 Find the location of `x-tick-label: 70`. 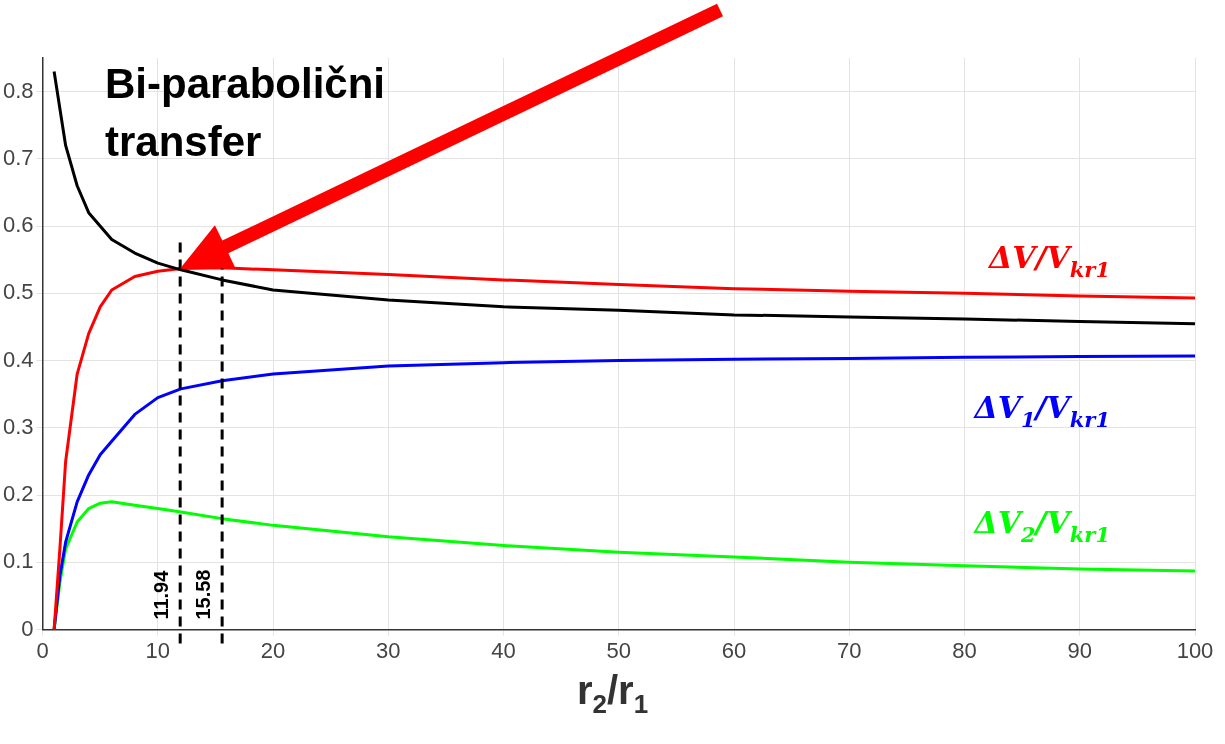

x-tick-label: 70 is located at coordinates (849, 650).